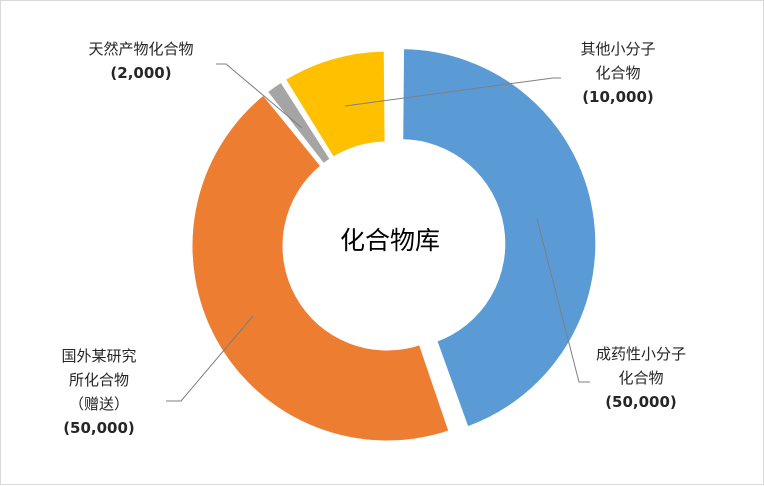  What do you see at coordinates (98, 356) in the screenshot?
I see `slice-label-1-line-0: 国外某研究` at bounding box center [98, 356].